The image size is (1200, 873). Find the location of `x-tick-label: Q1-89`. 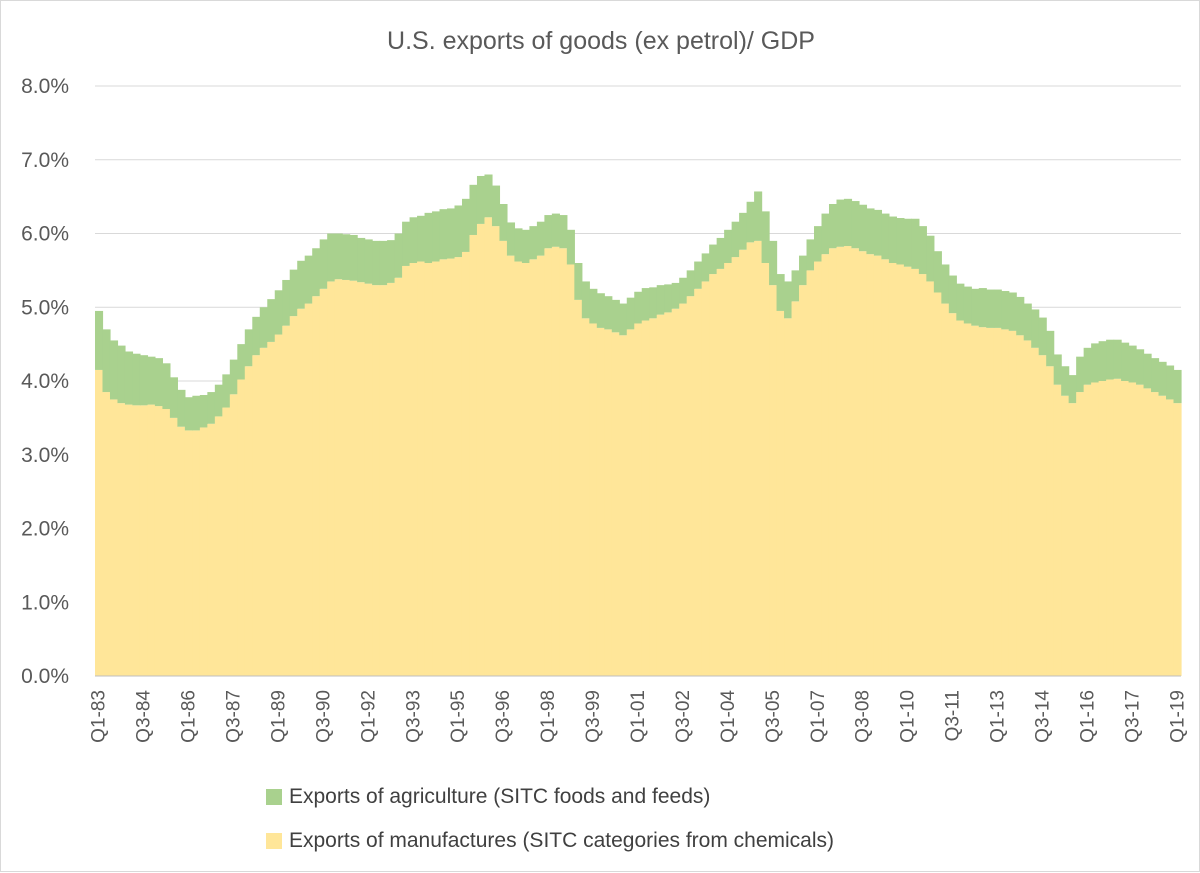

x-tick-label: Q1-89 is located at coordinates (278, 716).